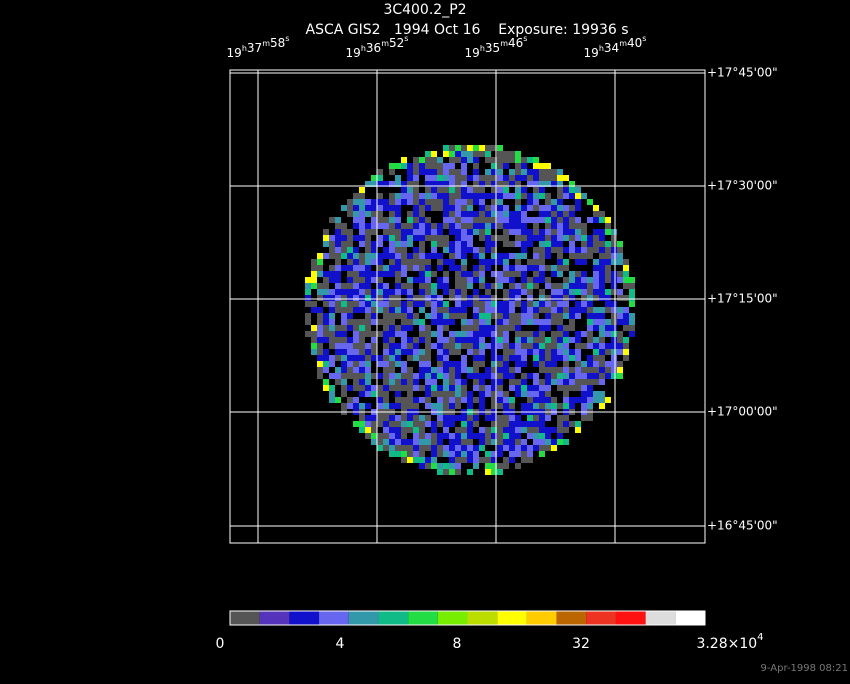 The width and height of the screenshot is (850, 684). What do you see at coordinates (406, 38) in the screenshot?
I see `ra-unit: s` at bounding box center [406, 38].